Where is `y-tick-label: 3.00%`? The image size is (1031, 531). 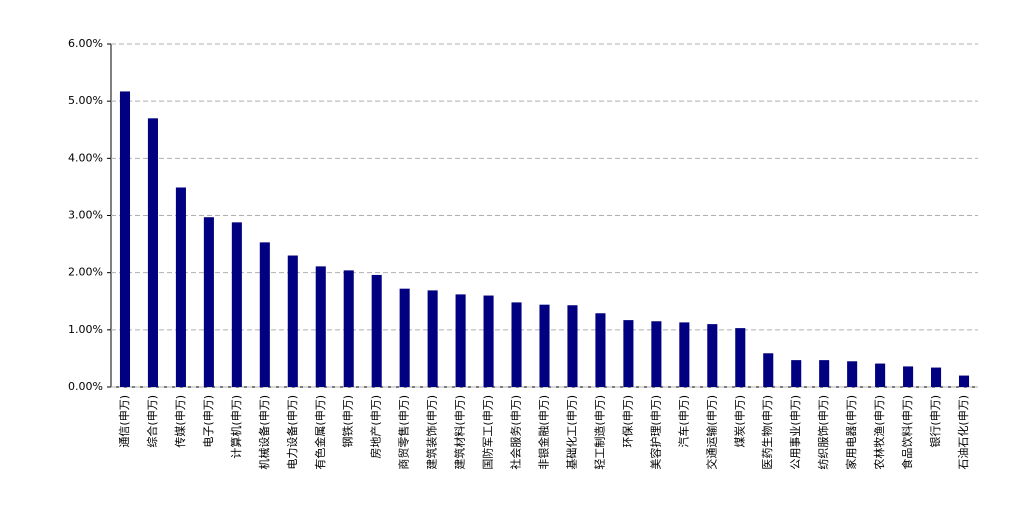
y-tick-label: 3.00% is located at coordinates (85, 215).